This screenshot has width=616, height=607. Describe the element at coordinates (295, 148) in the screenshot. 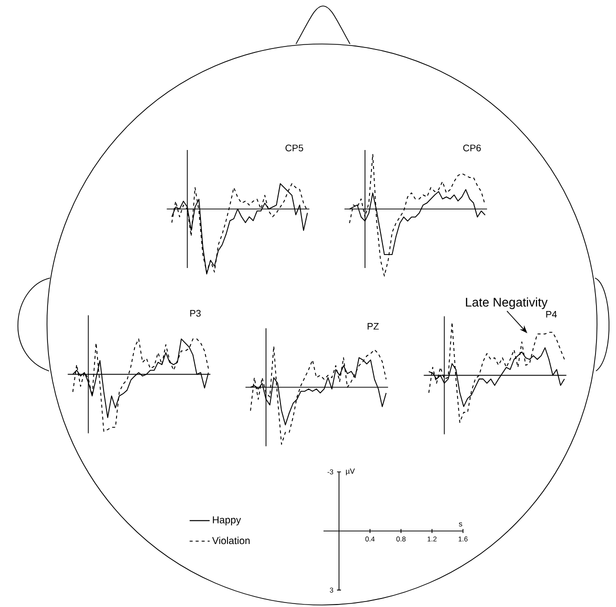

I see `chart-title: CP5` at that location.